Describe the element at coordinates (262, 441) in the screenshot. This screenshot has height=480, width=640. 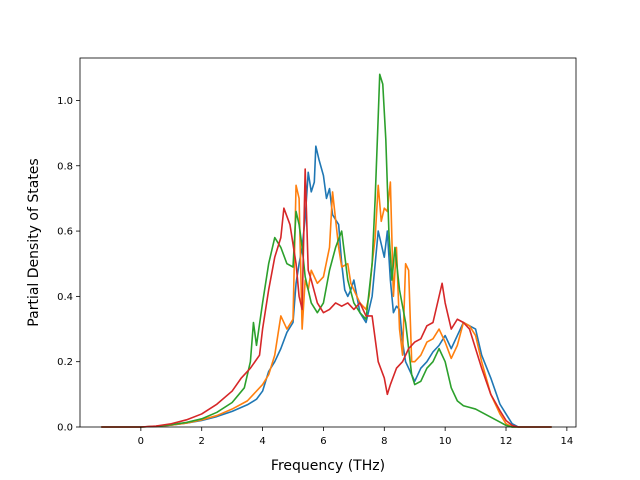
I see `x-tick-label: 4` at that location.